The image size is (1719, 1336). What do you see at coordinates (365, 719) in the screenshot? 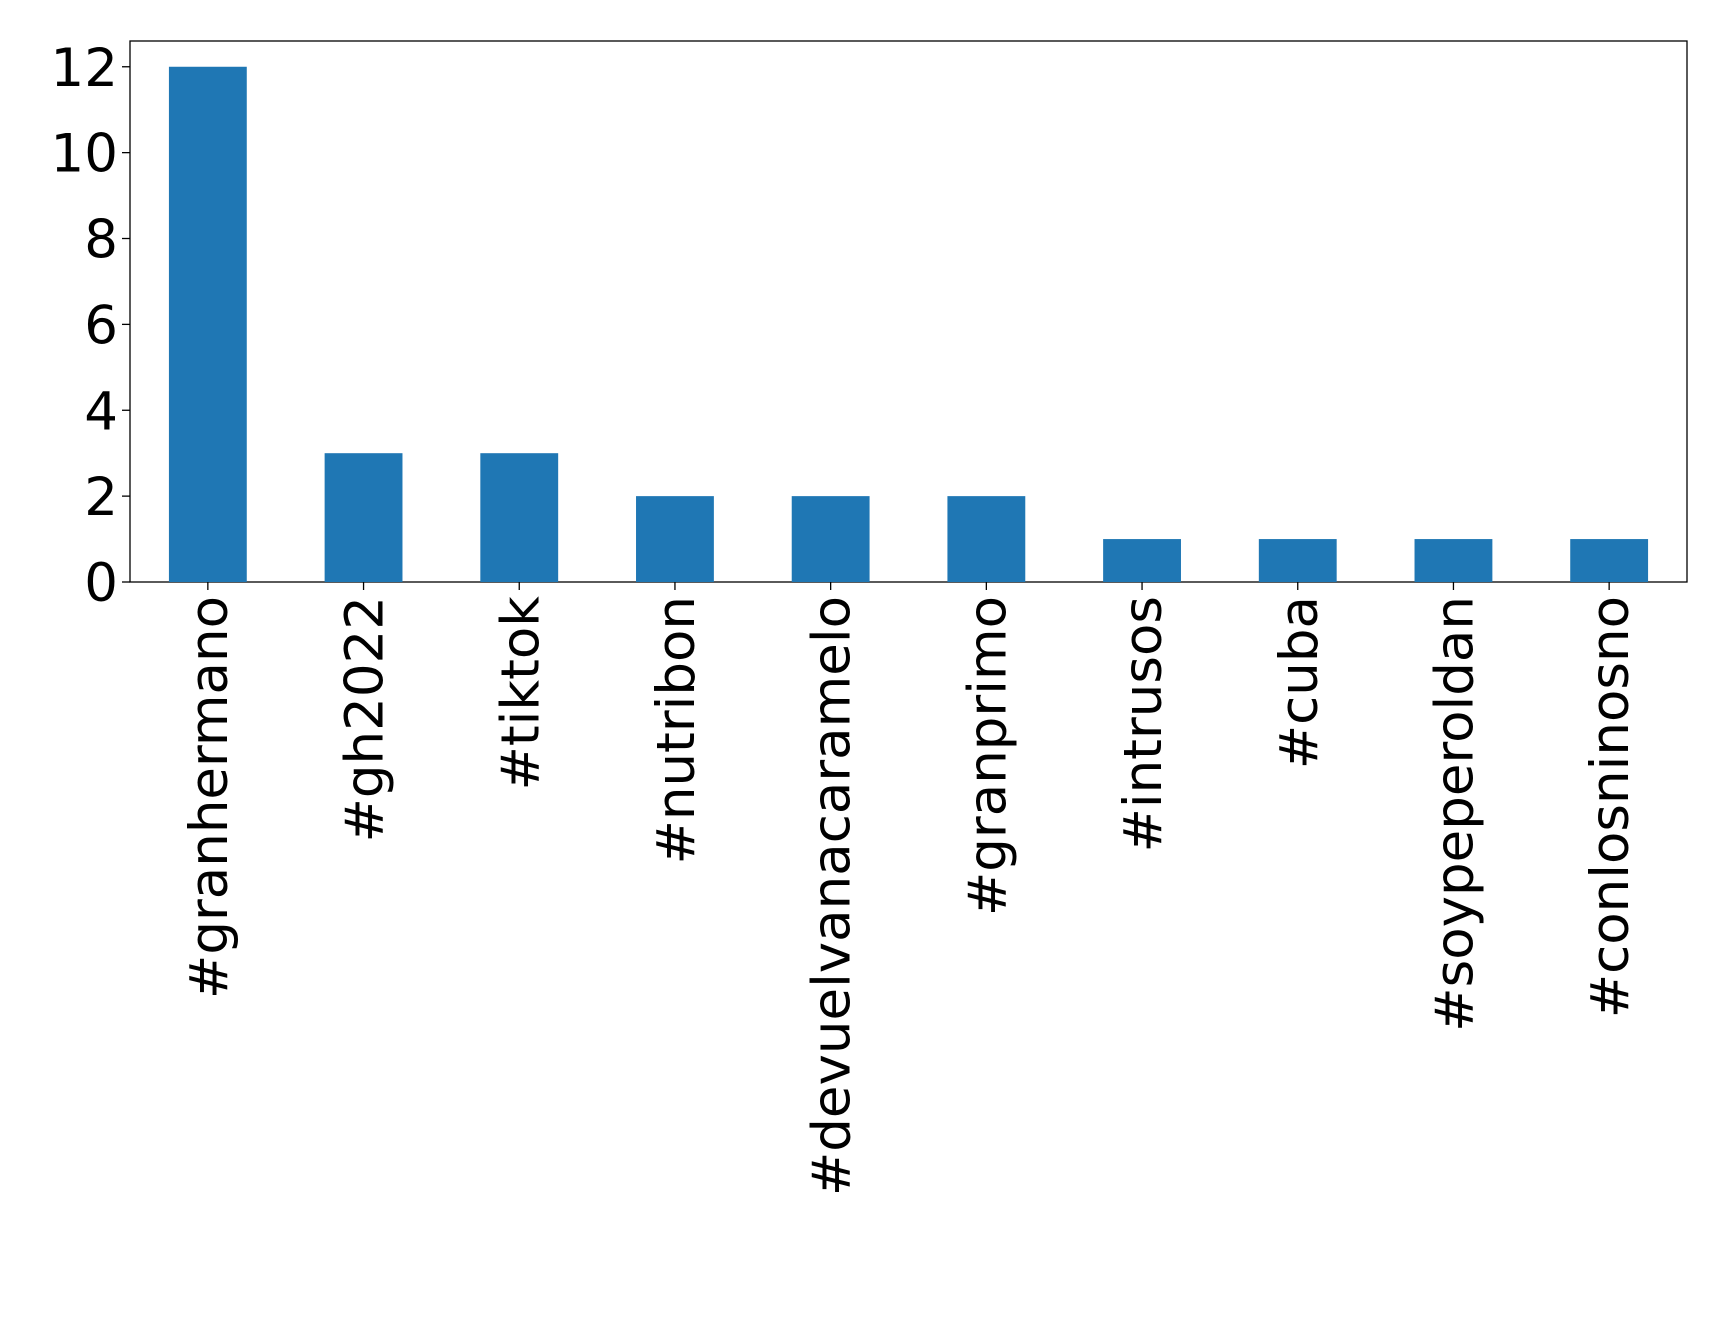
I see `x-tick-label: #gh2022` at bounding box center [365, 719].